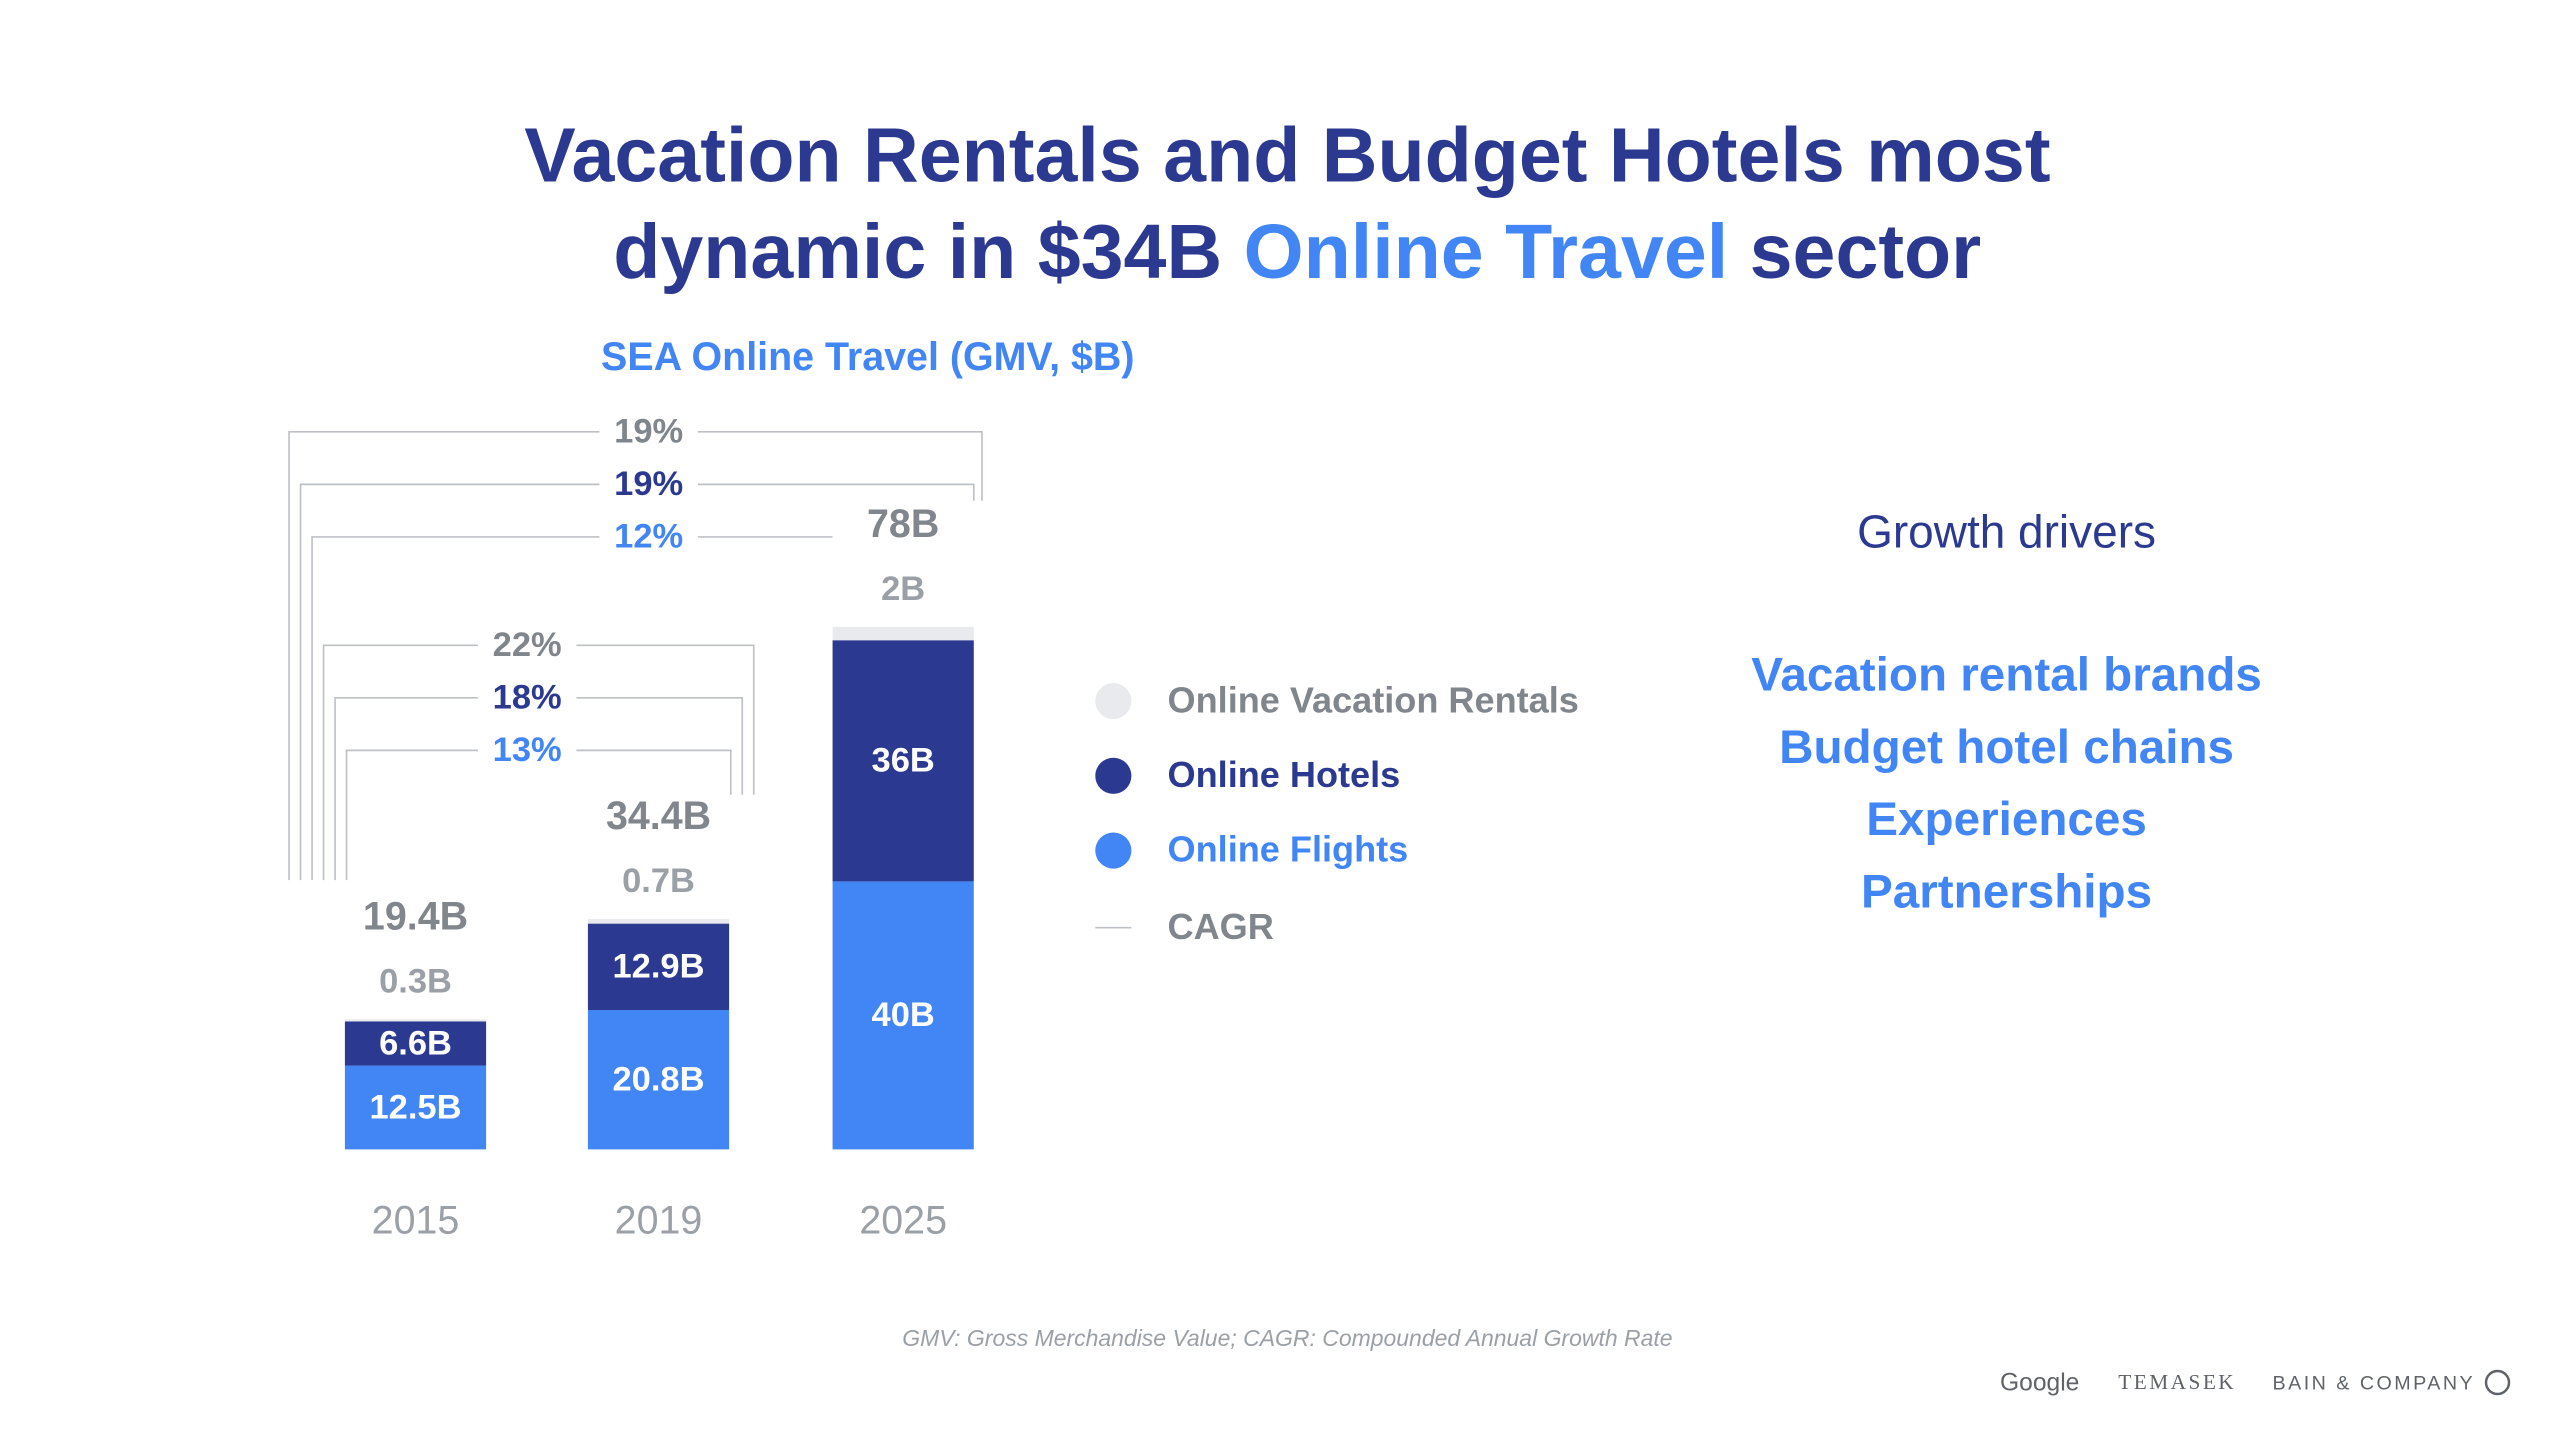  Describe the element at coordinates (1373, 699) in the screenshot. I see `legend-label: Online Vacation Rentals` at that location.